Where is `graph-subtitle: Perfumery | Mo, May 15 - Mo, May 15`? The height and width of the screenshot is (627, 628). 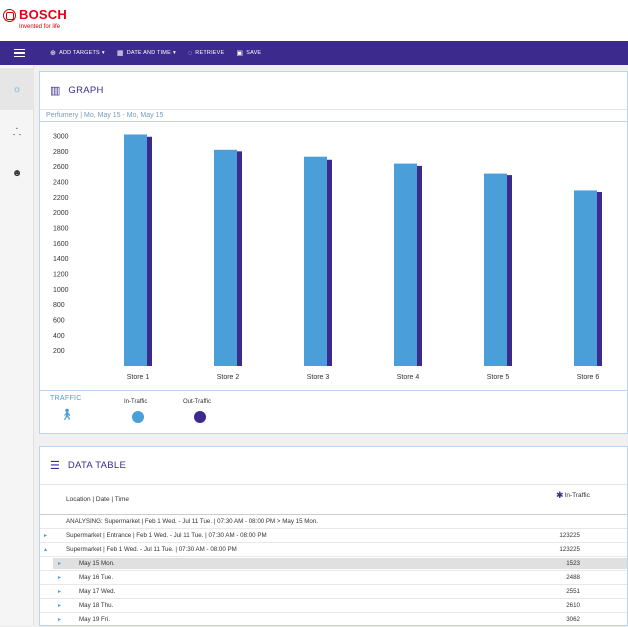 graph-subtitle: Perfumery | Mo, May 15 - Mo, May 15 is located at coordinates (333, 116).